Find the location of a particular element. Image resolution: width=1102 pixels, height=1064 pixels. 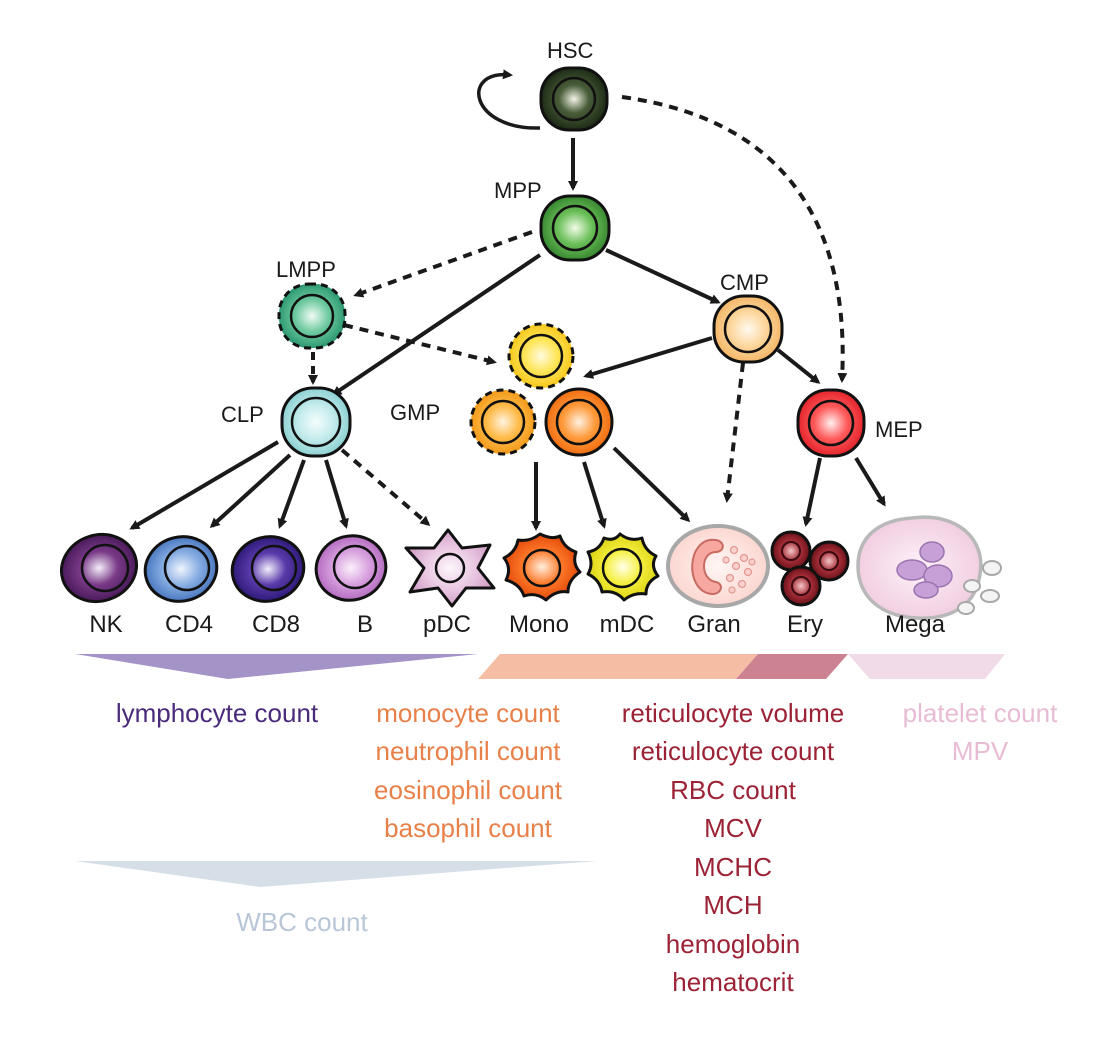

trait-hematocrit: hematocrit is located at coordinates (733, 982).